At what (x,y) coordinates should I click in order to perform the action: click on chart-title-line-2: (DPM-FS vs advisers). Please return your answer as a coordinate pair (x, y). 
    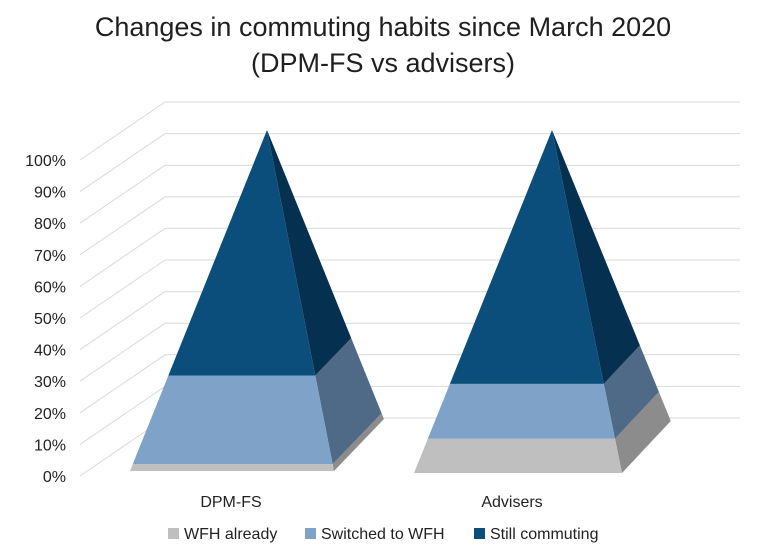
    Looking at the image, I should click on (383, 63).